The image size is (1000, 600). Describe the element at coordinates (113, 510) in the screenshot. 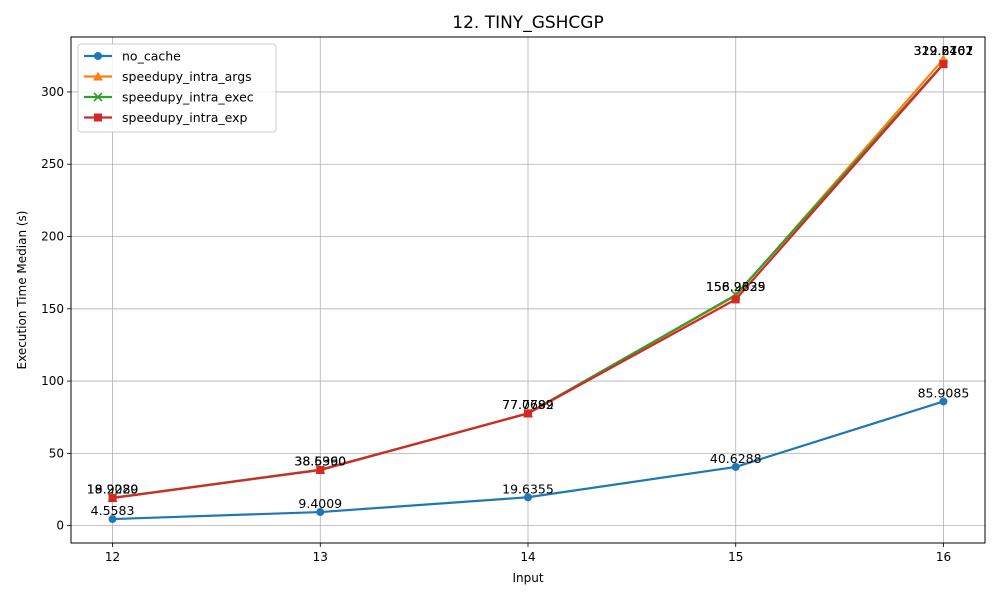

I see `data-label: 4.5583` at that location.